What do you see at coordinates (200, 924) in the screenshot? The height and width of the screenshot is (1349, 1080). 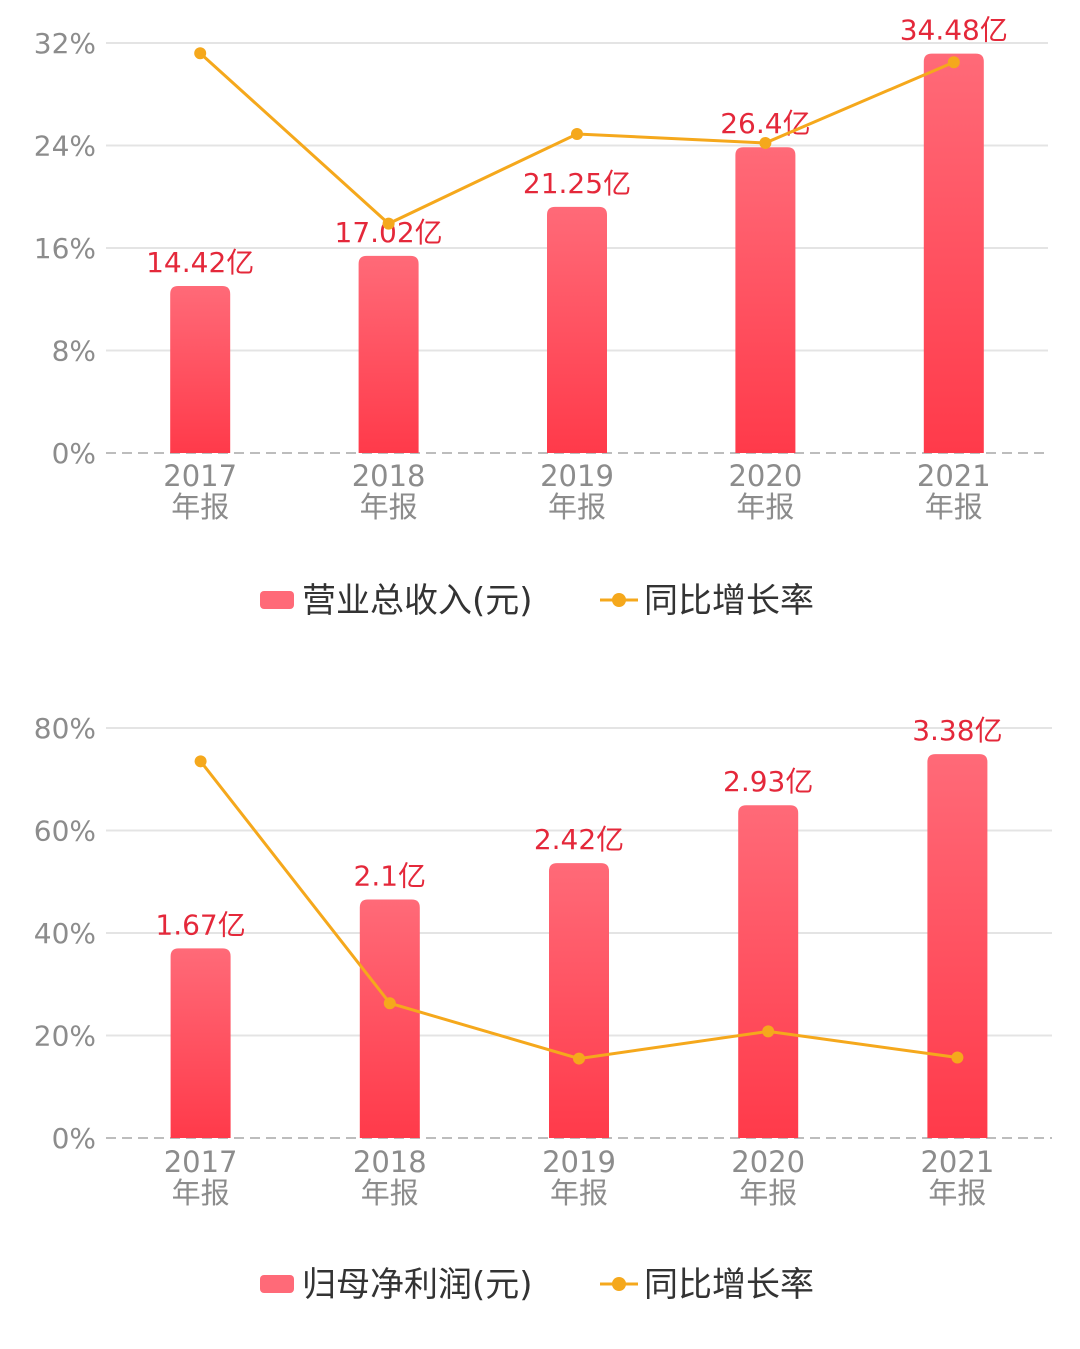 I see `bar-value-label: 1.67亿` at bounding box center [200, 924].